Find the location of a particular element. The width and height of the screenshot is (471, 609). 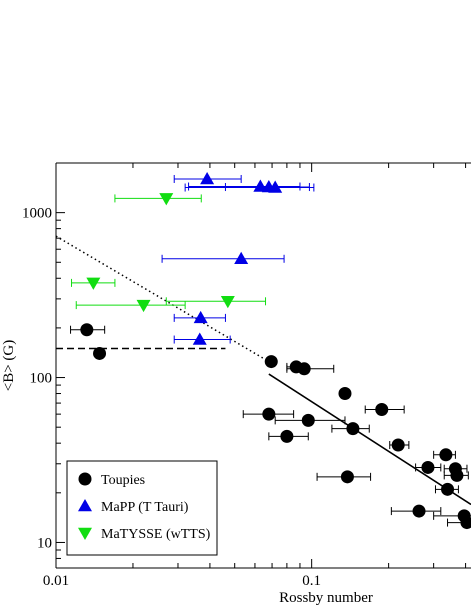

fit-line-dotted is located at coordinates (163, 299).